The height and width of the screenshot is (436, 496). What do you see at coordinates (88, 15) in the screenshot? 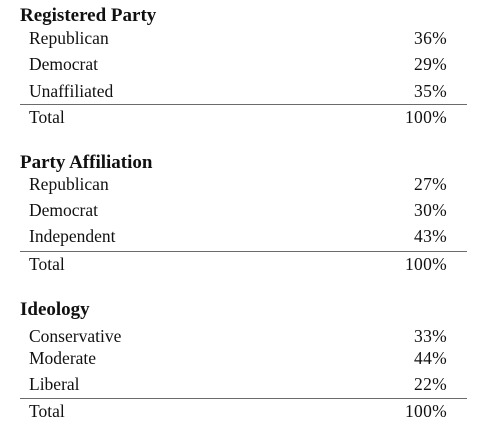
I see `section-title: Registered Party` at bounding box center [88, 15].